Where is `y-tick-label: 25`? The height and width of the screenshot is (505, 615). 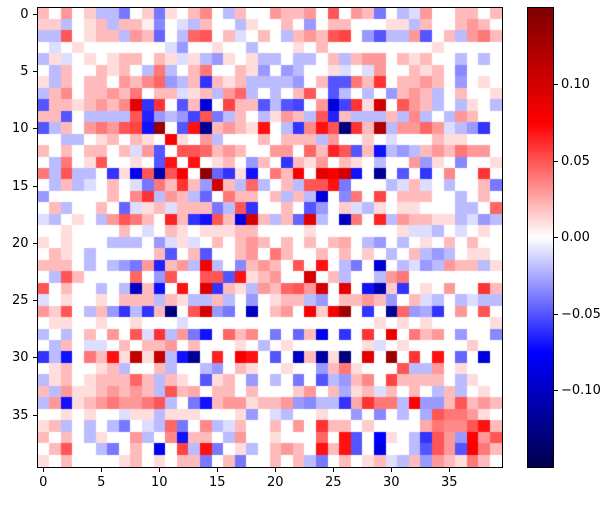
y-tick-label: 25 is located at coordinates (20, 301).